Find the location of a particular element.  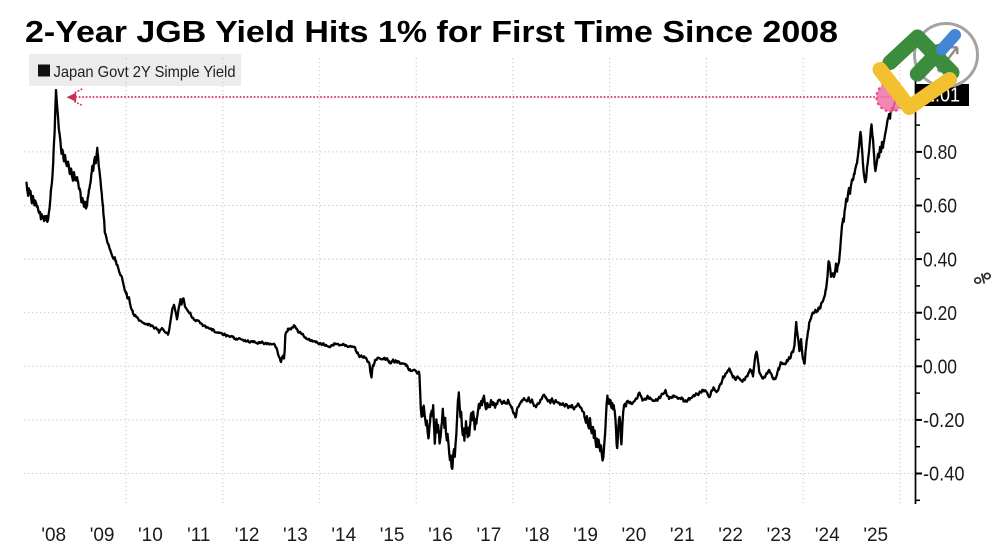

svg-text: '08 is located at coordinates (53, 535).